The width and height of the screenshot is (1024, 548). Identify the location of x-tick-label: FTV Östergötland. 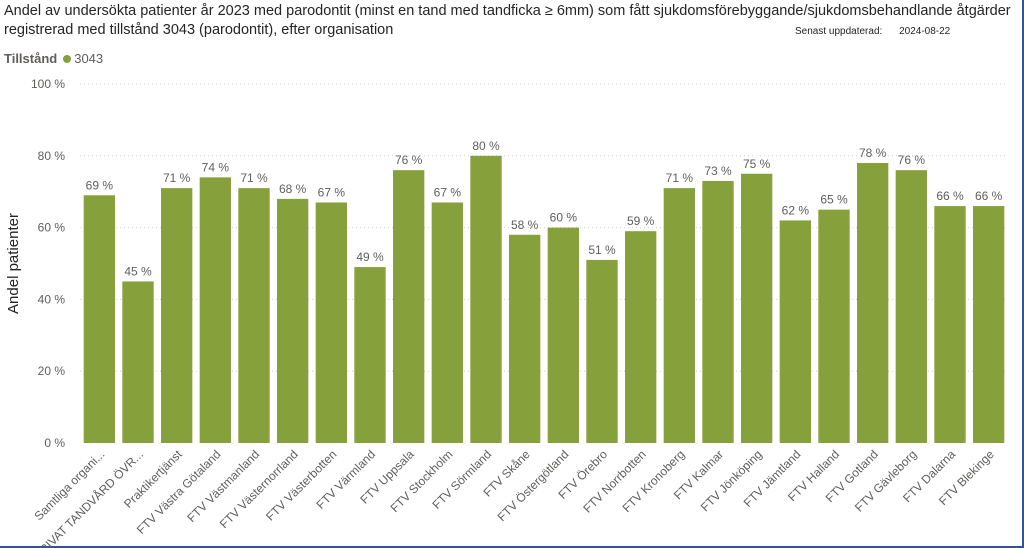
(533, 485).